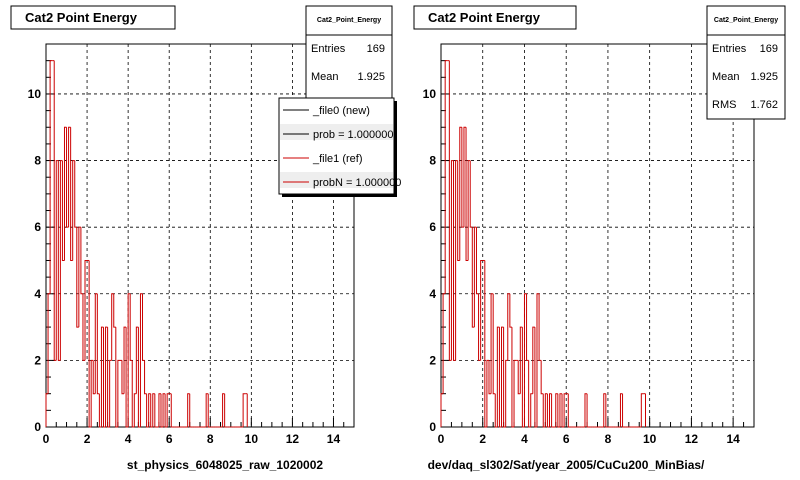 The image size is (800, 480). What do you see at coordinates (764, 105) in the screenshot?
I see `stats-value: 1.762` at bounding box center [764, 105].